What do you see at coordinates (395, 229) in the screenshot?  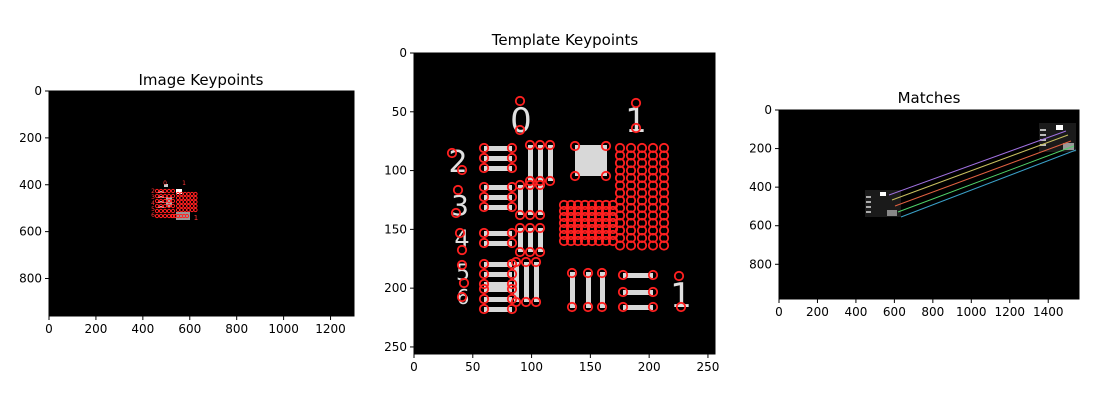 I see `y-tick-label: 150` at bounding box center [395, 229].